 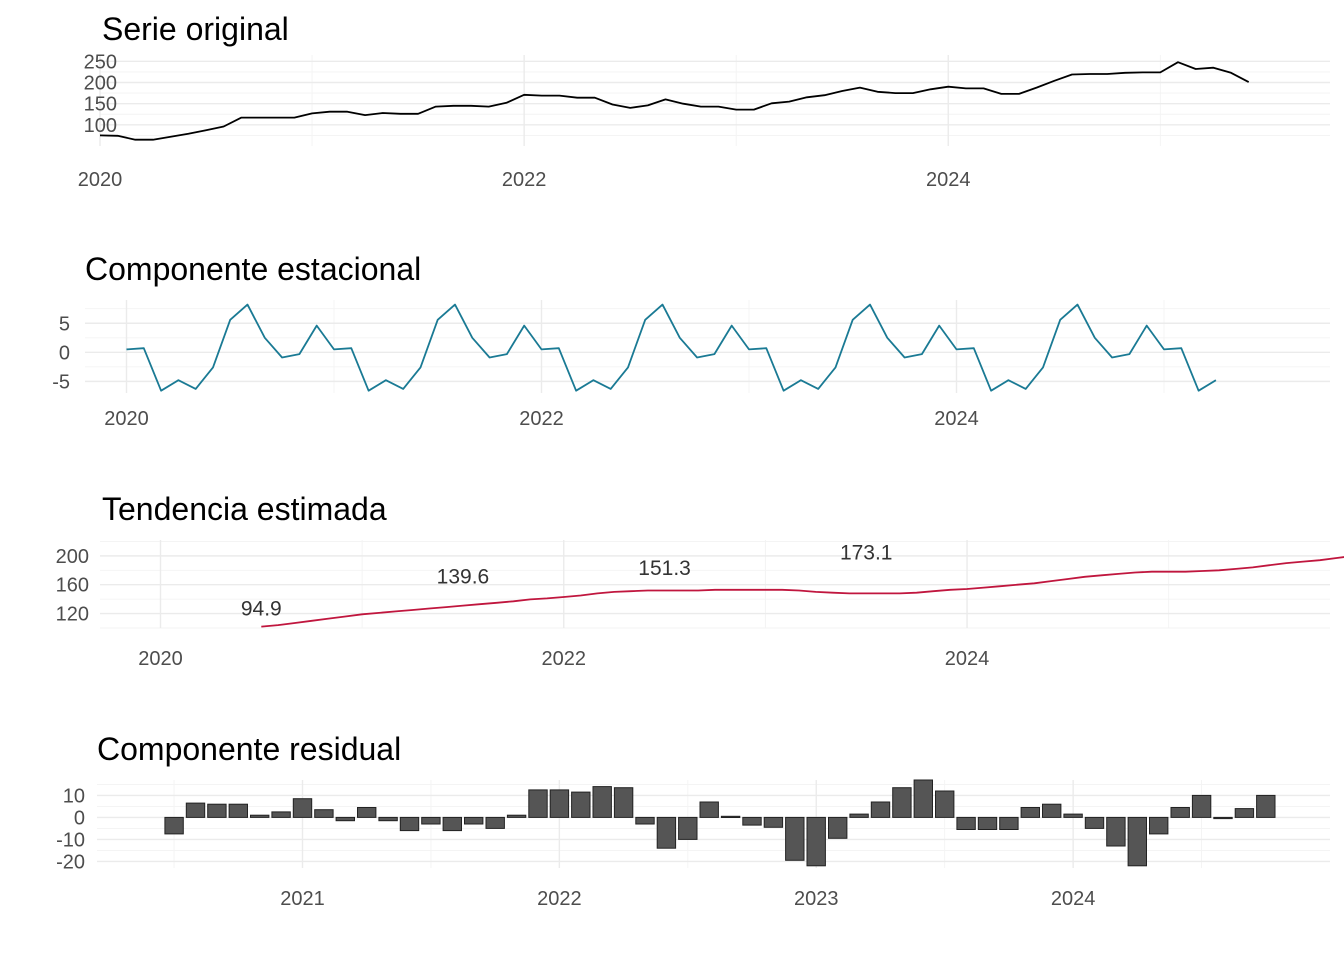 What do you see at coordinates (866, 552) in the screenshot?
I see `value-annotation: 173.1` at bounding box center [866, 552].